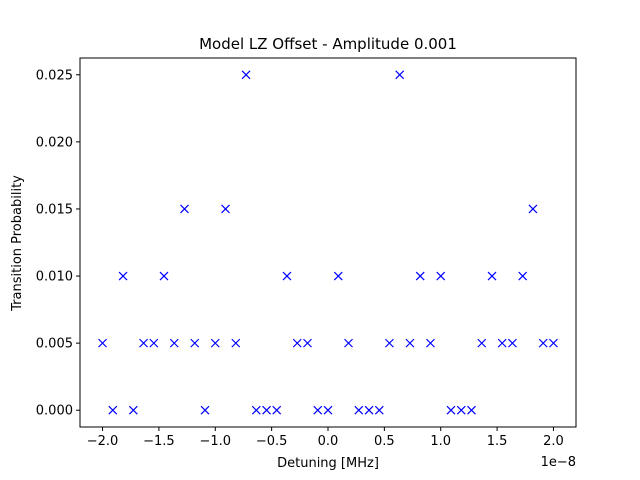 This screenshot has height=480, width=640. I want to click on y-tick-label: 0.015, so click(54, 209).